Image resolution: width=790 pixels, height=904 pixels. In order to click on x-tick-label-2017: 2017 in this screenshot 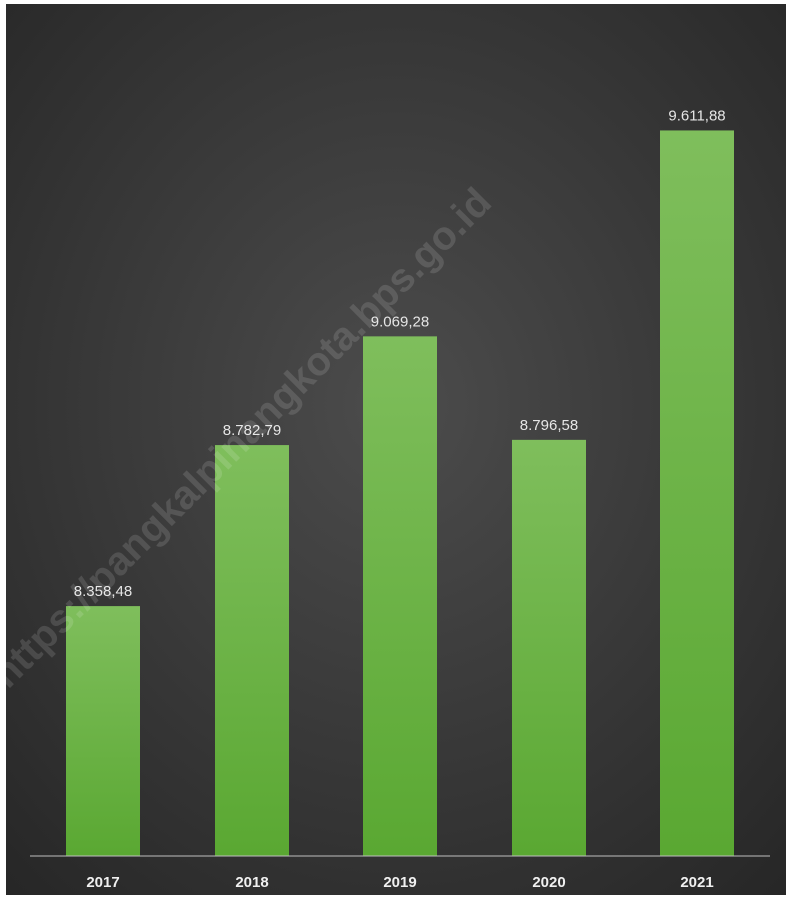, I will do `click(102, 882)`.